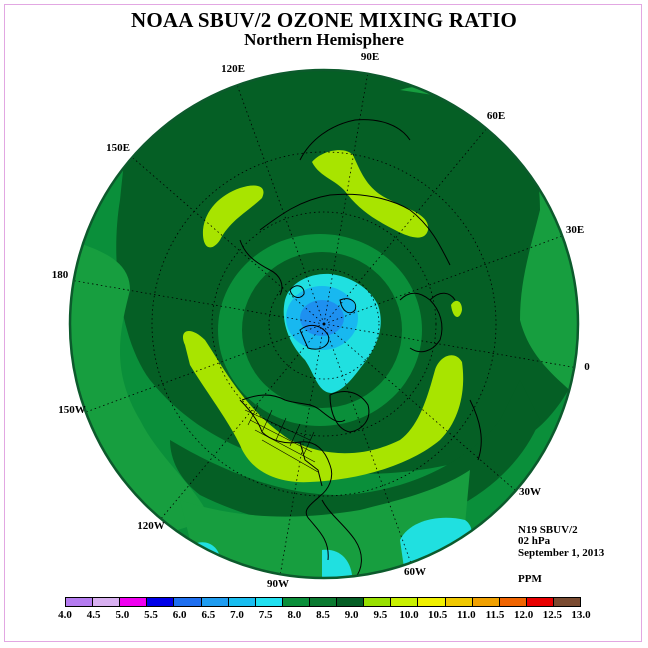 Image resolution: width=648 pixels, height=648 pixels. I want to click on colorbar-tick-label: 5.5, so click(151, 615).